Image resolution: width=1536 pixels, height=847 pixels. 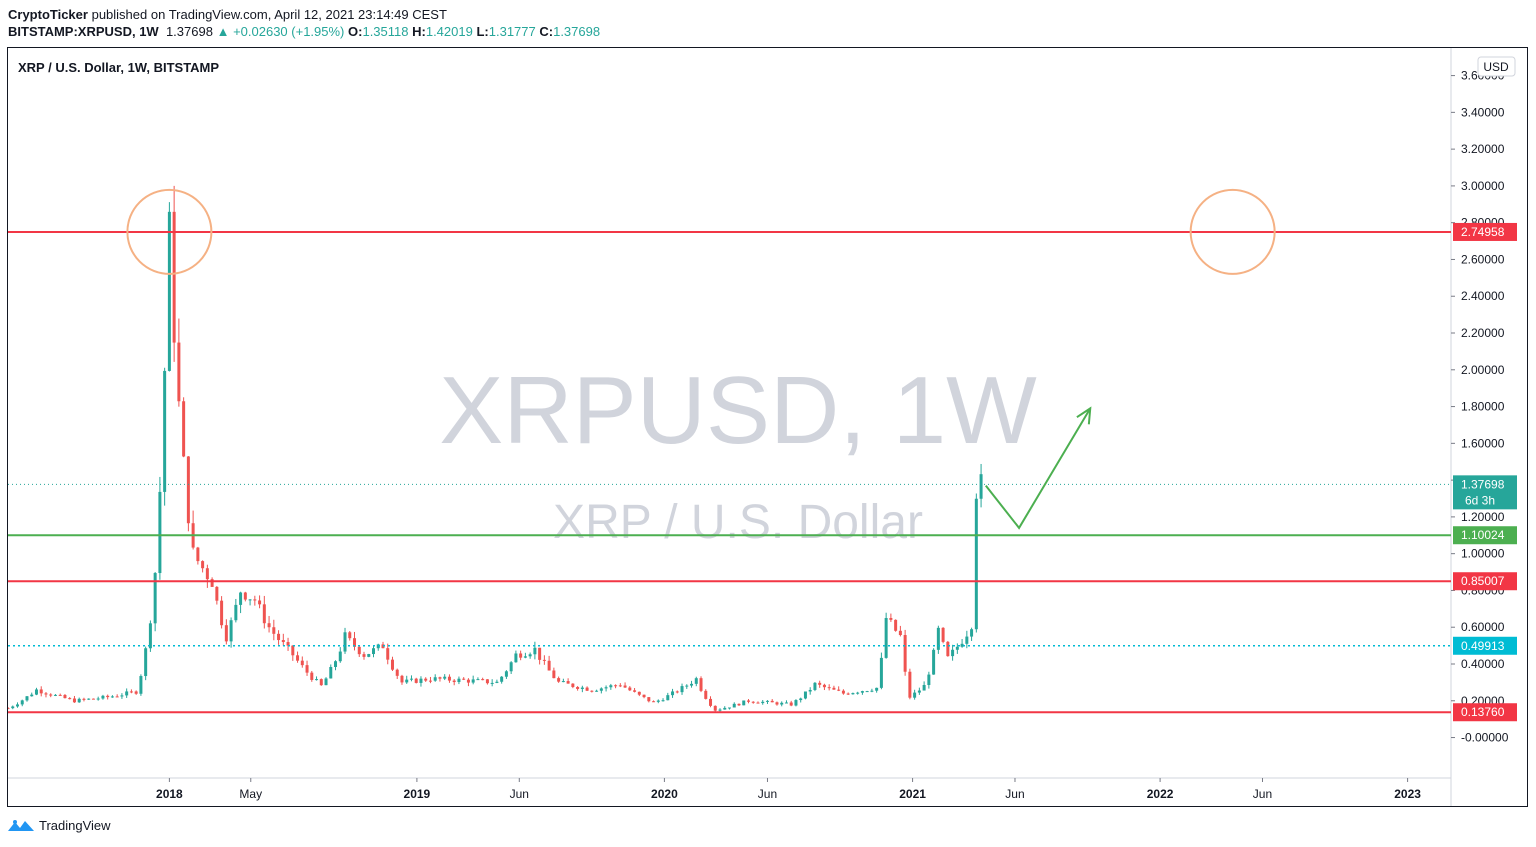 What do you see at coordinates (1232, 231) in the screenshot?
I see `highlight-circle` at bounding box center [1232, 231].